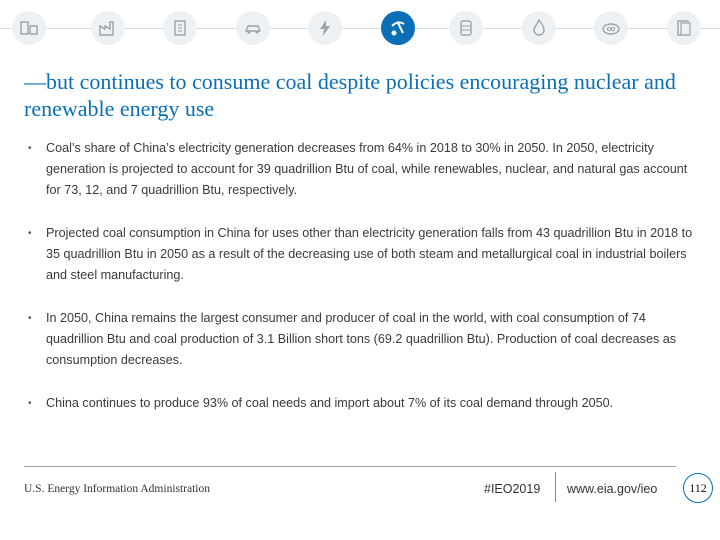  I want to click on footer-hashtag: #IEO2019, so click(512, 489).